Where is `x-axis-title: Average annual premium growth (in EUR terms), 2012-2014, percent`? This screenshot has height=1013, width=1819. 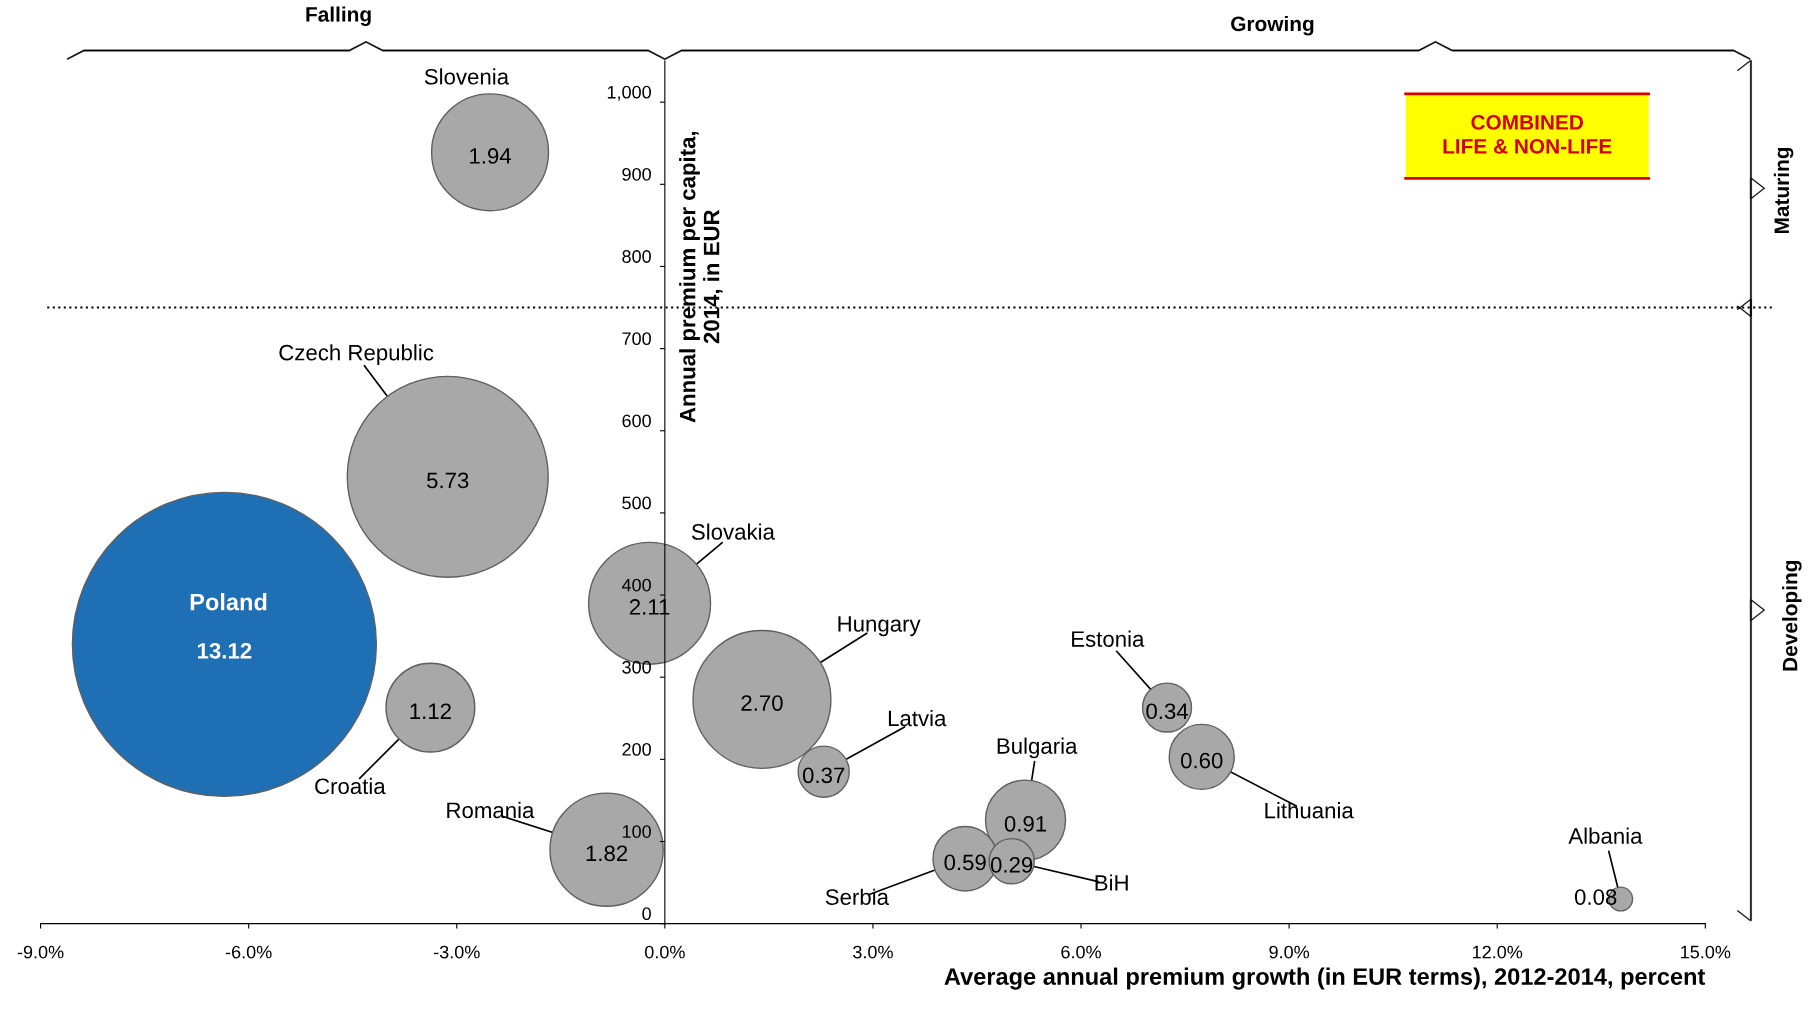 x-axis-title: Average annual premium growth (in EUR terms), 2012-2014, percent is located at coordinates (1325, 978).